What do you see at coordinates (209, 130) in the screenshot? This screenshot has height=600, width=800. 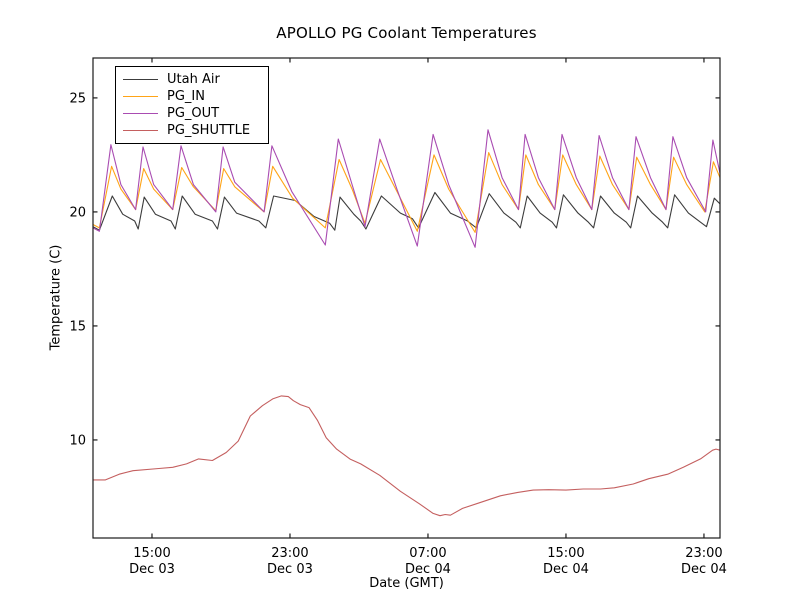 I see `legend-label: PG_SHUTTLE` at bounding box center [209, 130].